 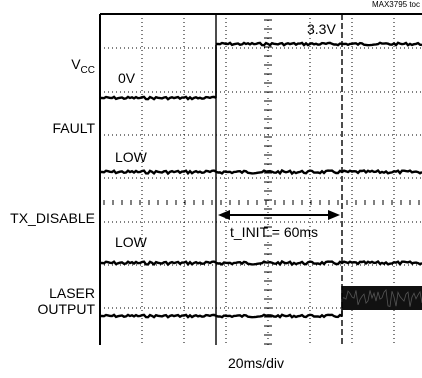 What do you see at coordinates (73, 128) in the screenshot?
I see `fault-label: FAULT` at bounding box center [73, 128].